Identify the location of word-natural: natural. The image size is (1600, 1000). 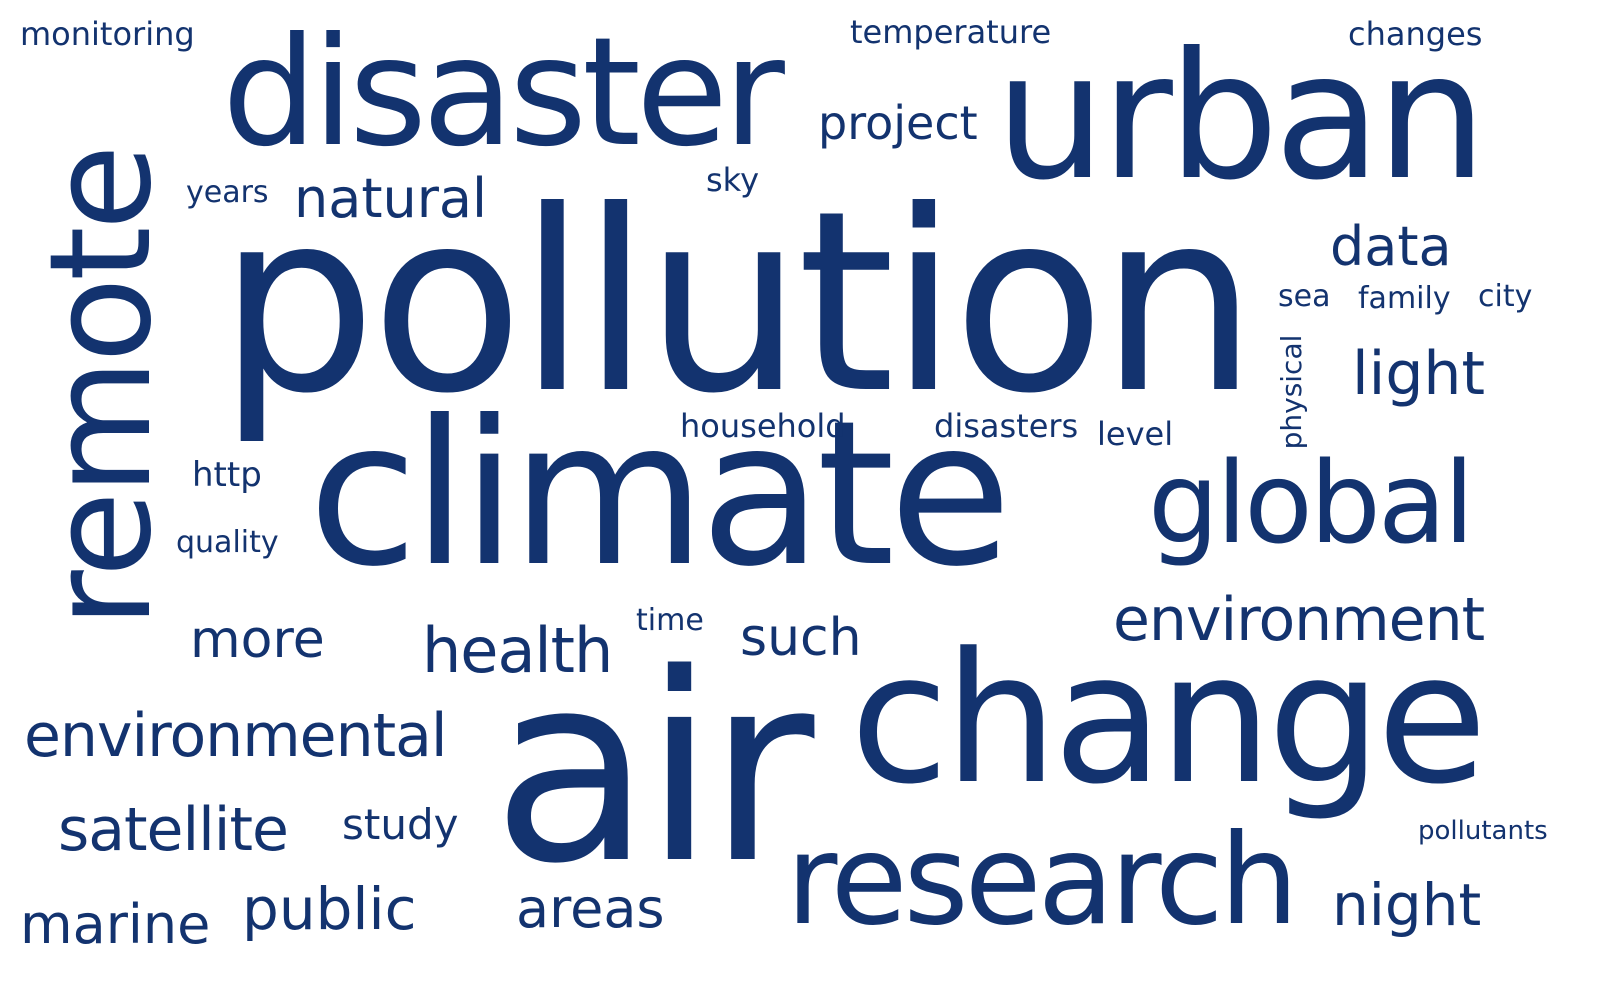
(391, 198).